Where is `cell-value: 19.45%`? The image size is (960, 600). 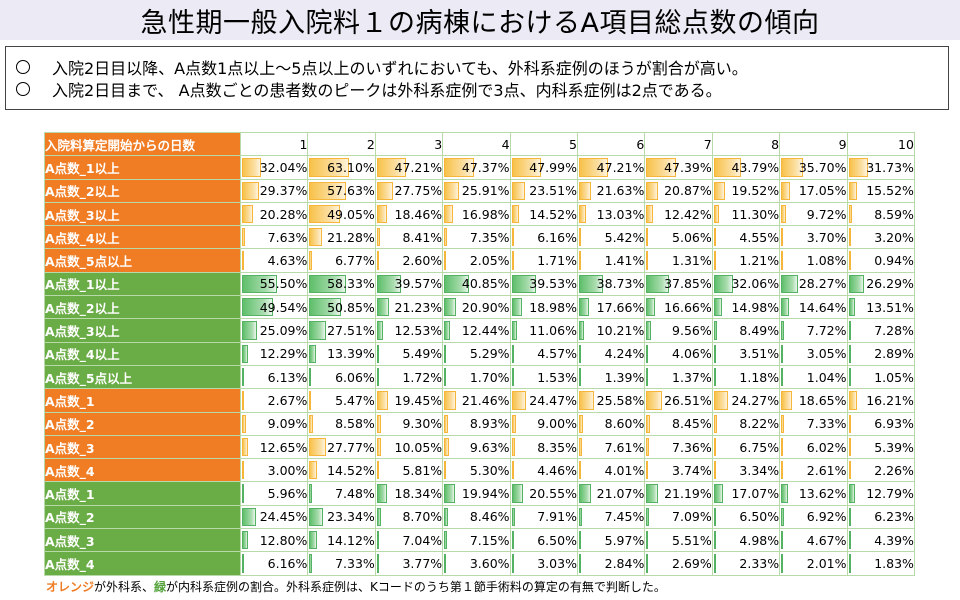
cell-value: 19.45% is located at coordinates (418, 400).